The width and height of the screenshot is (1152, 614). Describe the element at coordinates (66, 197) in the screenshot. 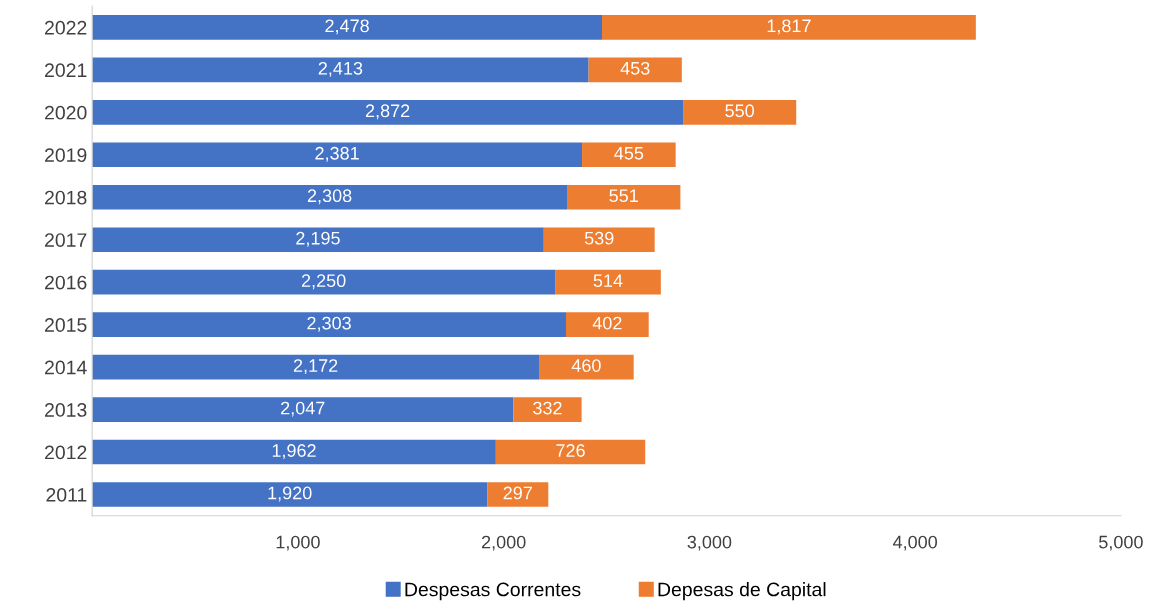

I see `y-tick-label: 2018` at that location.